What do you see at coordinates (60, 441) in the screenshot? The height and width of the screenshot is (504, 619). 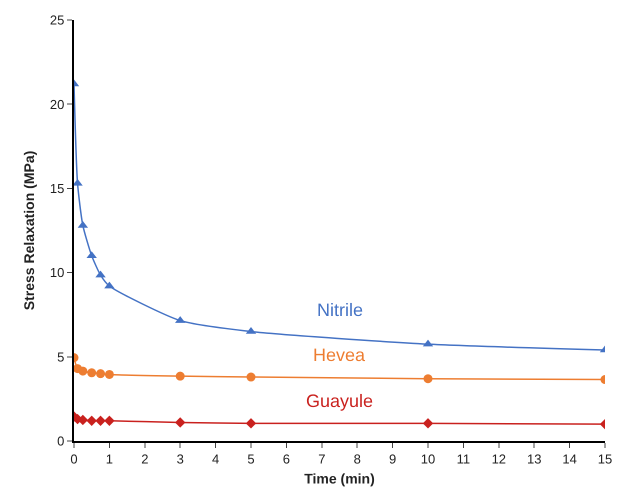 I see `y-tick-label: 0` at bounding box center [60, 441].